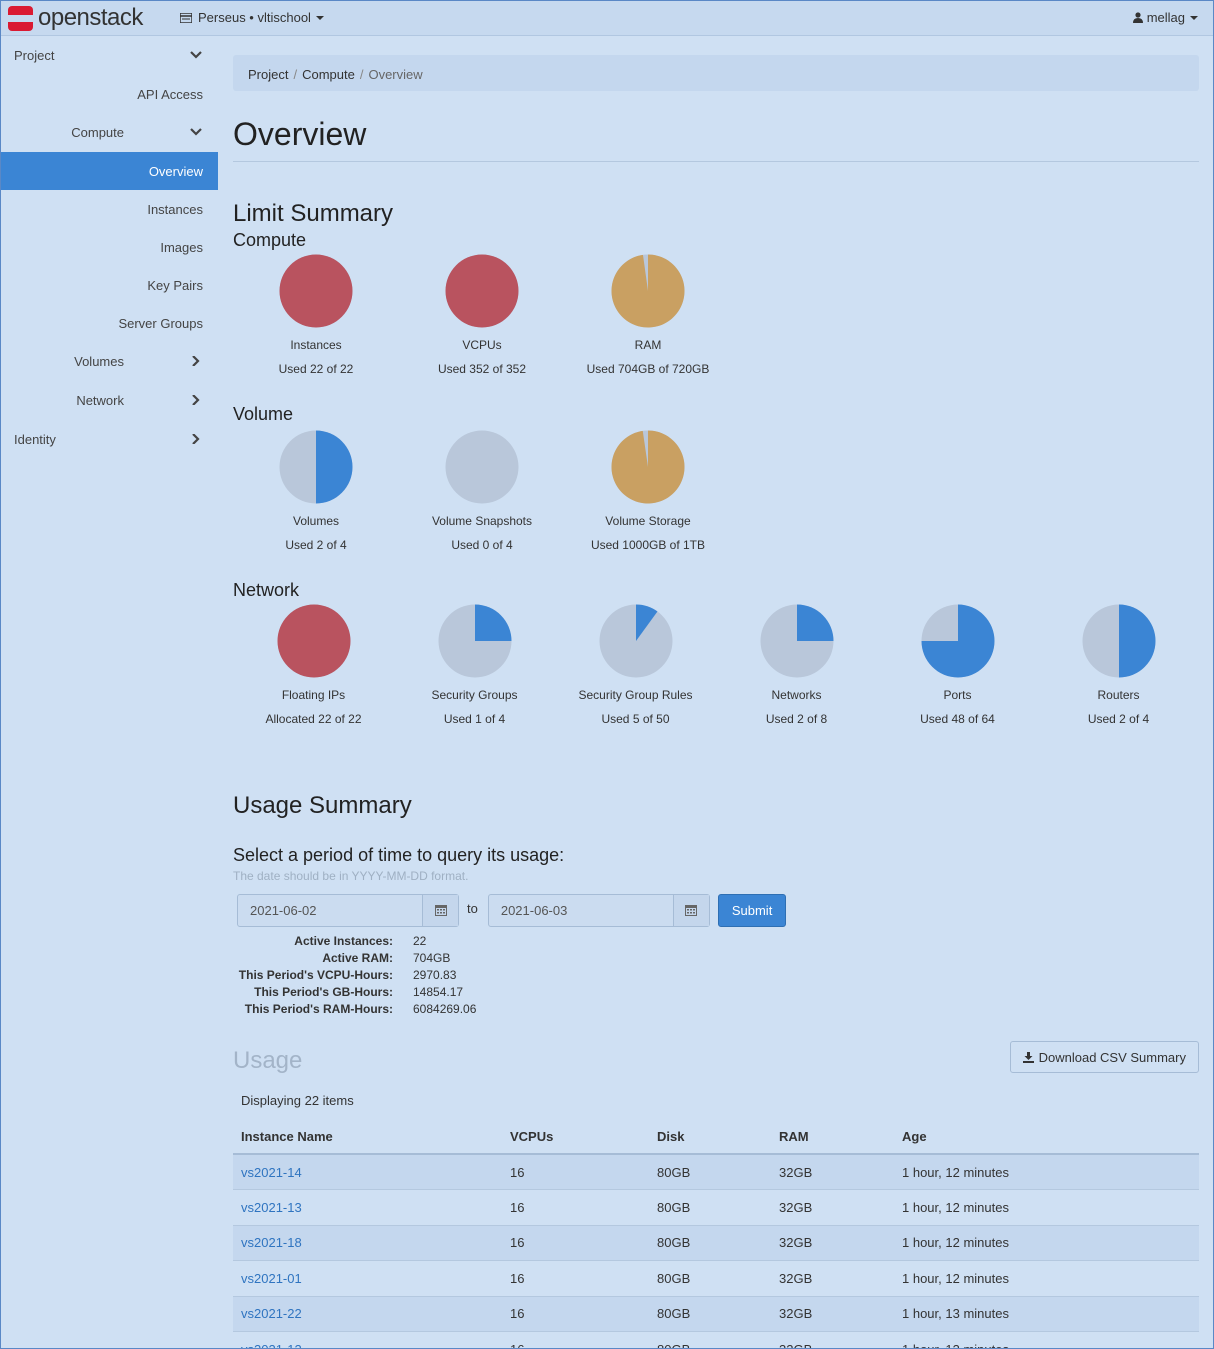 The width and height of the screenshot is (1214, 1349). Describe the element at coordinates (1137, 17) in the screenshot. I see `user-icon` at that location.